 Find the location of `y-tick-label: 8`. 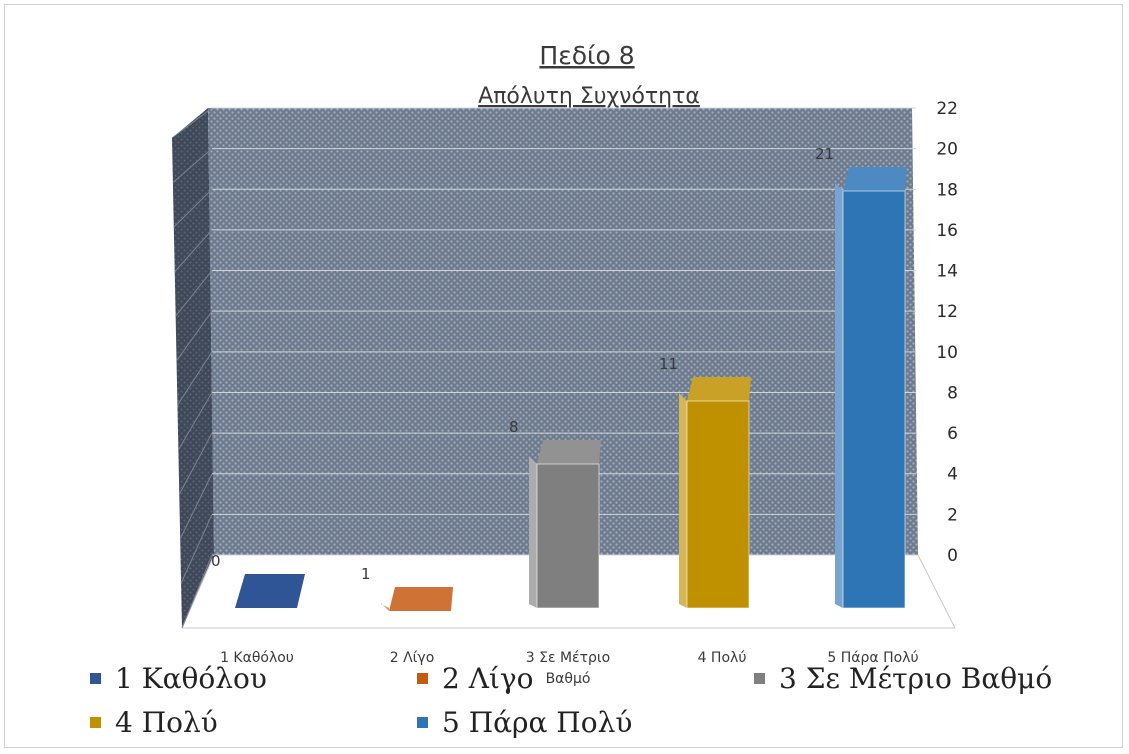

y-tick-label: 8 is located at coordinates (952, 393).